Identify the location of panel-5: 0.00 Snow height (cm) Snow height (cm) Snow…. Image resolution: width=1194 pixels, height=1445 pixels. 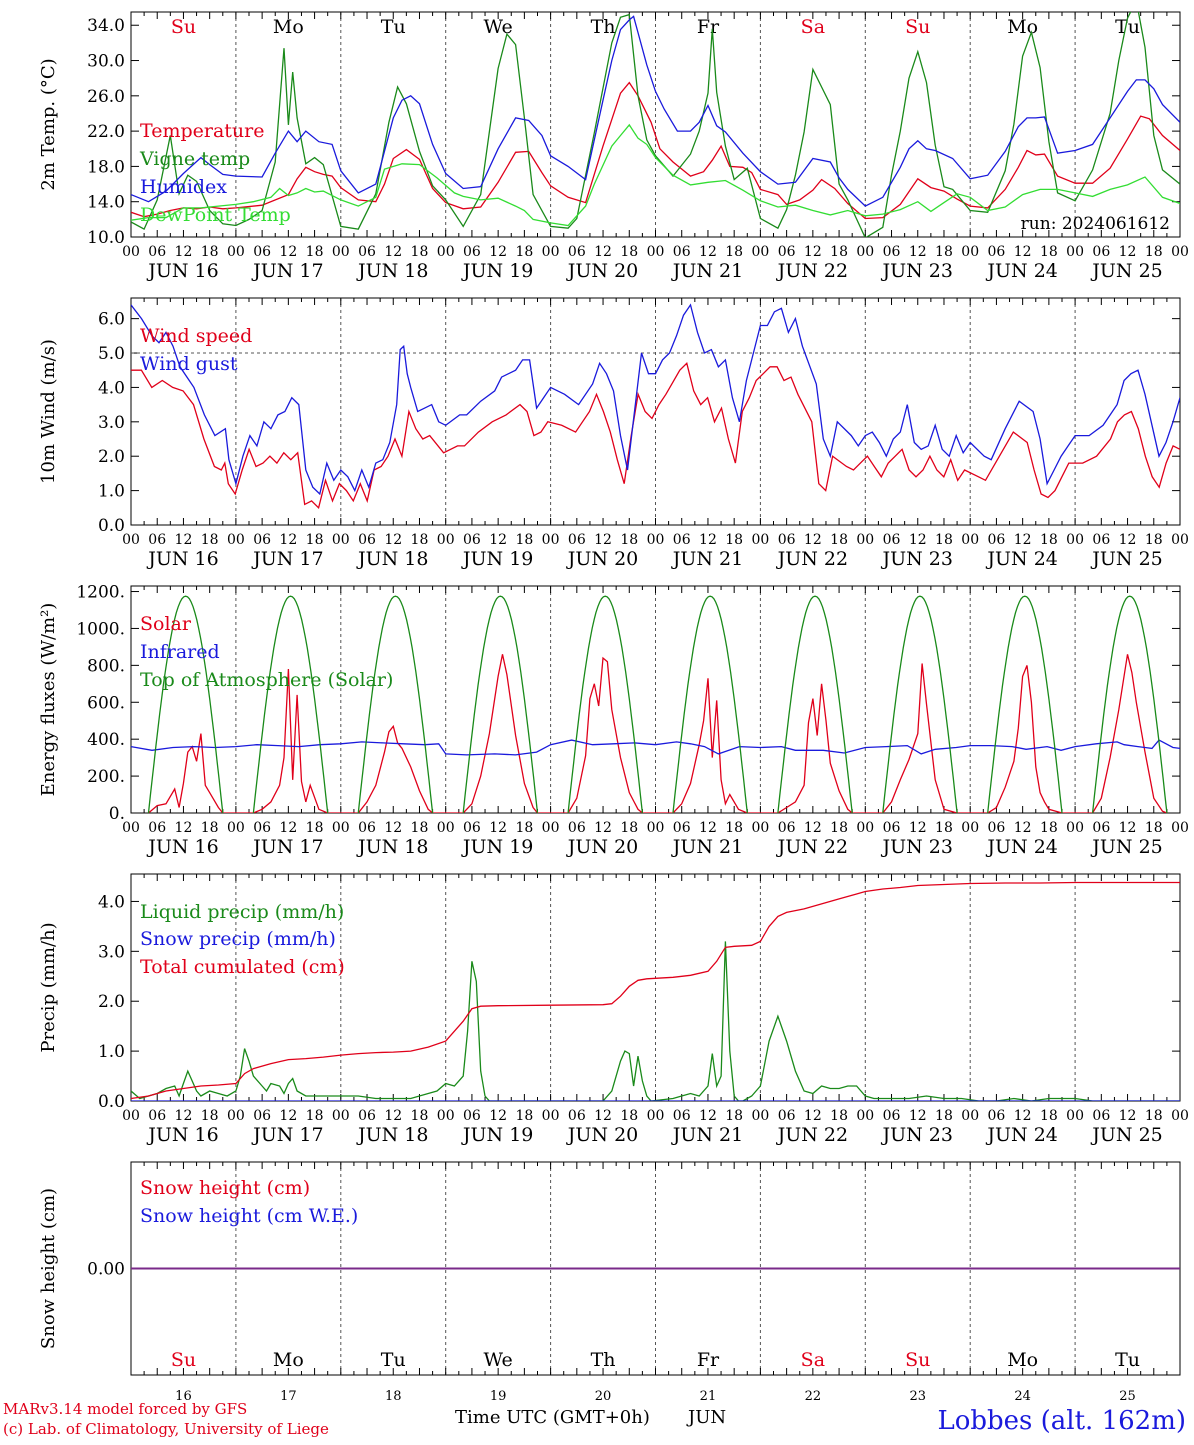
(609, 1268).